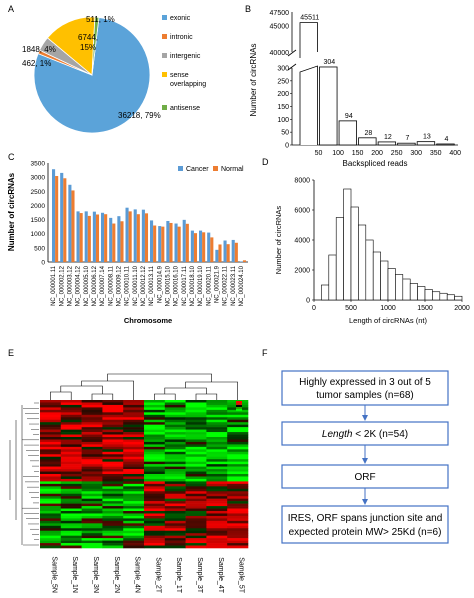 This screenshot has height=598, width=474. Describe the element at coordinates (16, 475) in the screenshot. I see `e-row-dendrogram` at that location.